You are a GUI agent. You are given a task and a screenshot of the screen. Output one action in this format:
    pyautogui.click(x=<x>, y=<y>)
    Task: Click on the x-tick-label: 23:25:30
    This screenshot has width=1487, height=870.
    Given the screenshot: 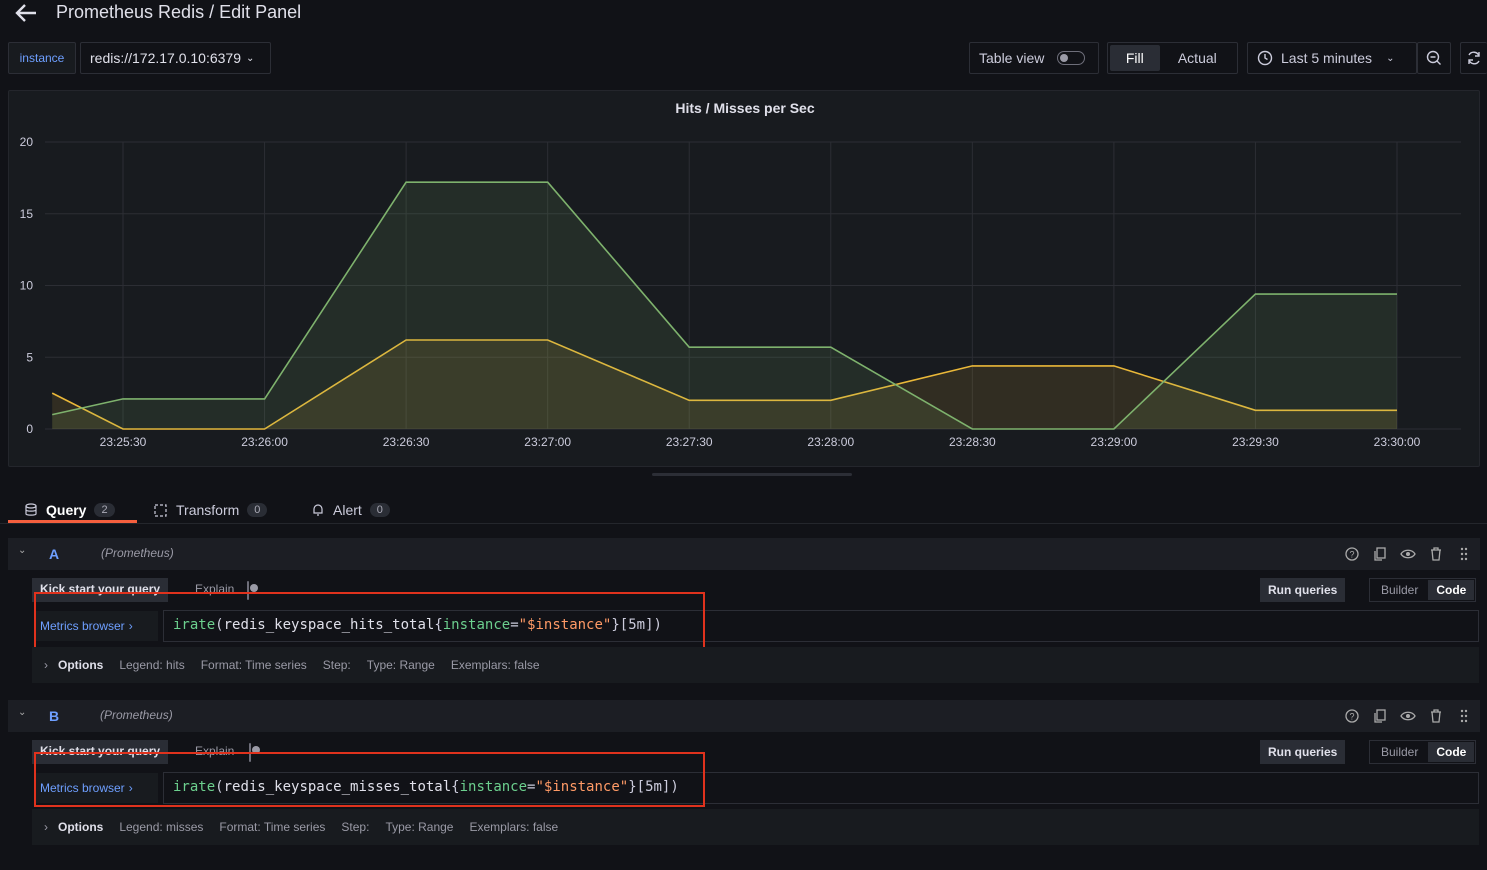 What is the action you would take?
    pyautogui.click(x=123, y=442)
    